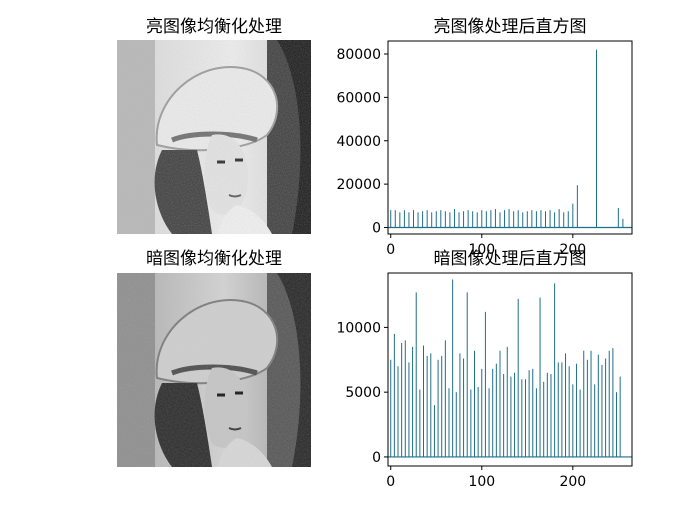  I want to click on bright-histogram-title: 亮图像处理后直方图, so click(510, 27).